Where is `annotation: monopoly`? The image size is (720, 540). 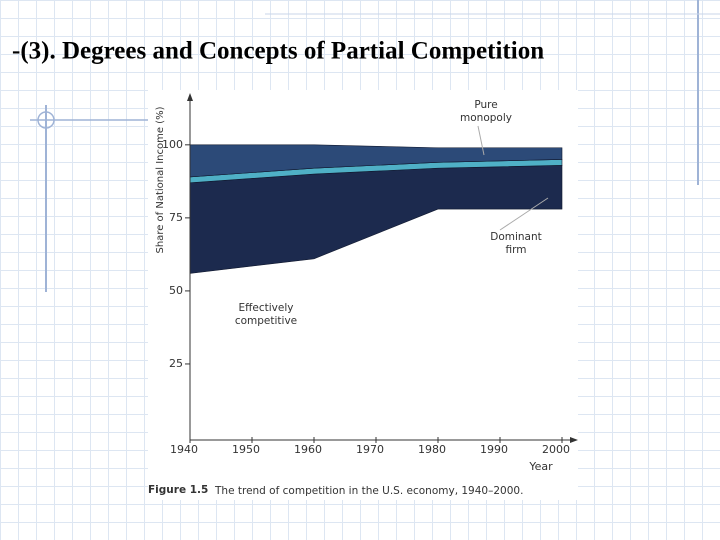 annotation: monopoly is located at coordinates (486, 118).